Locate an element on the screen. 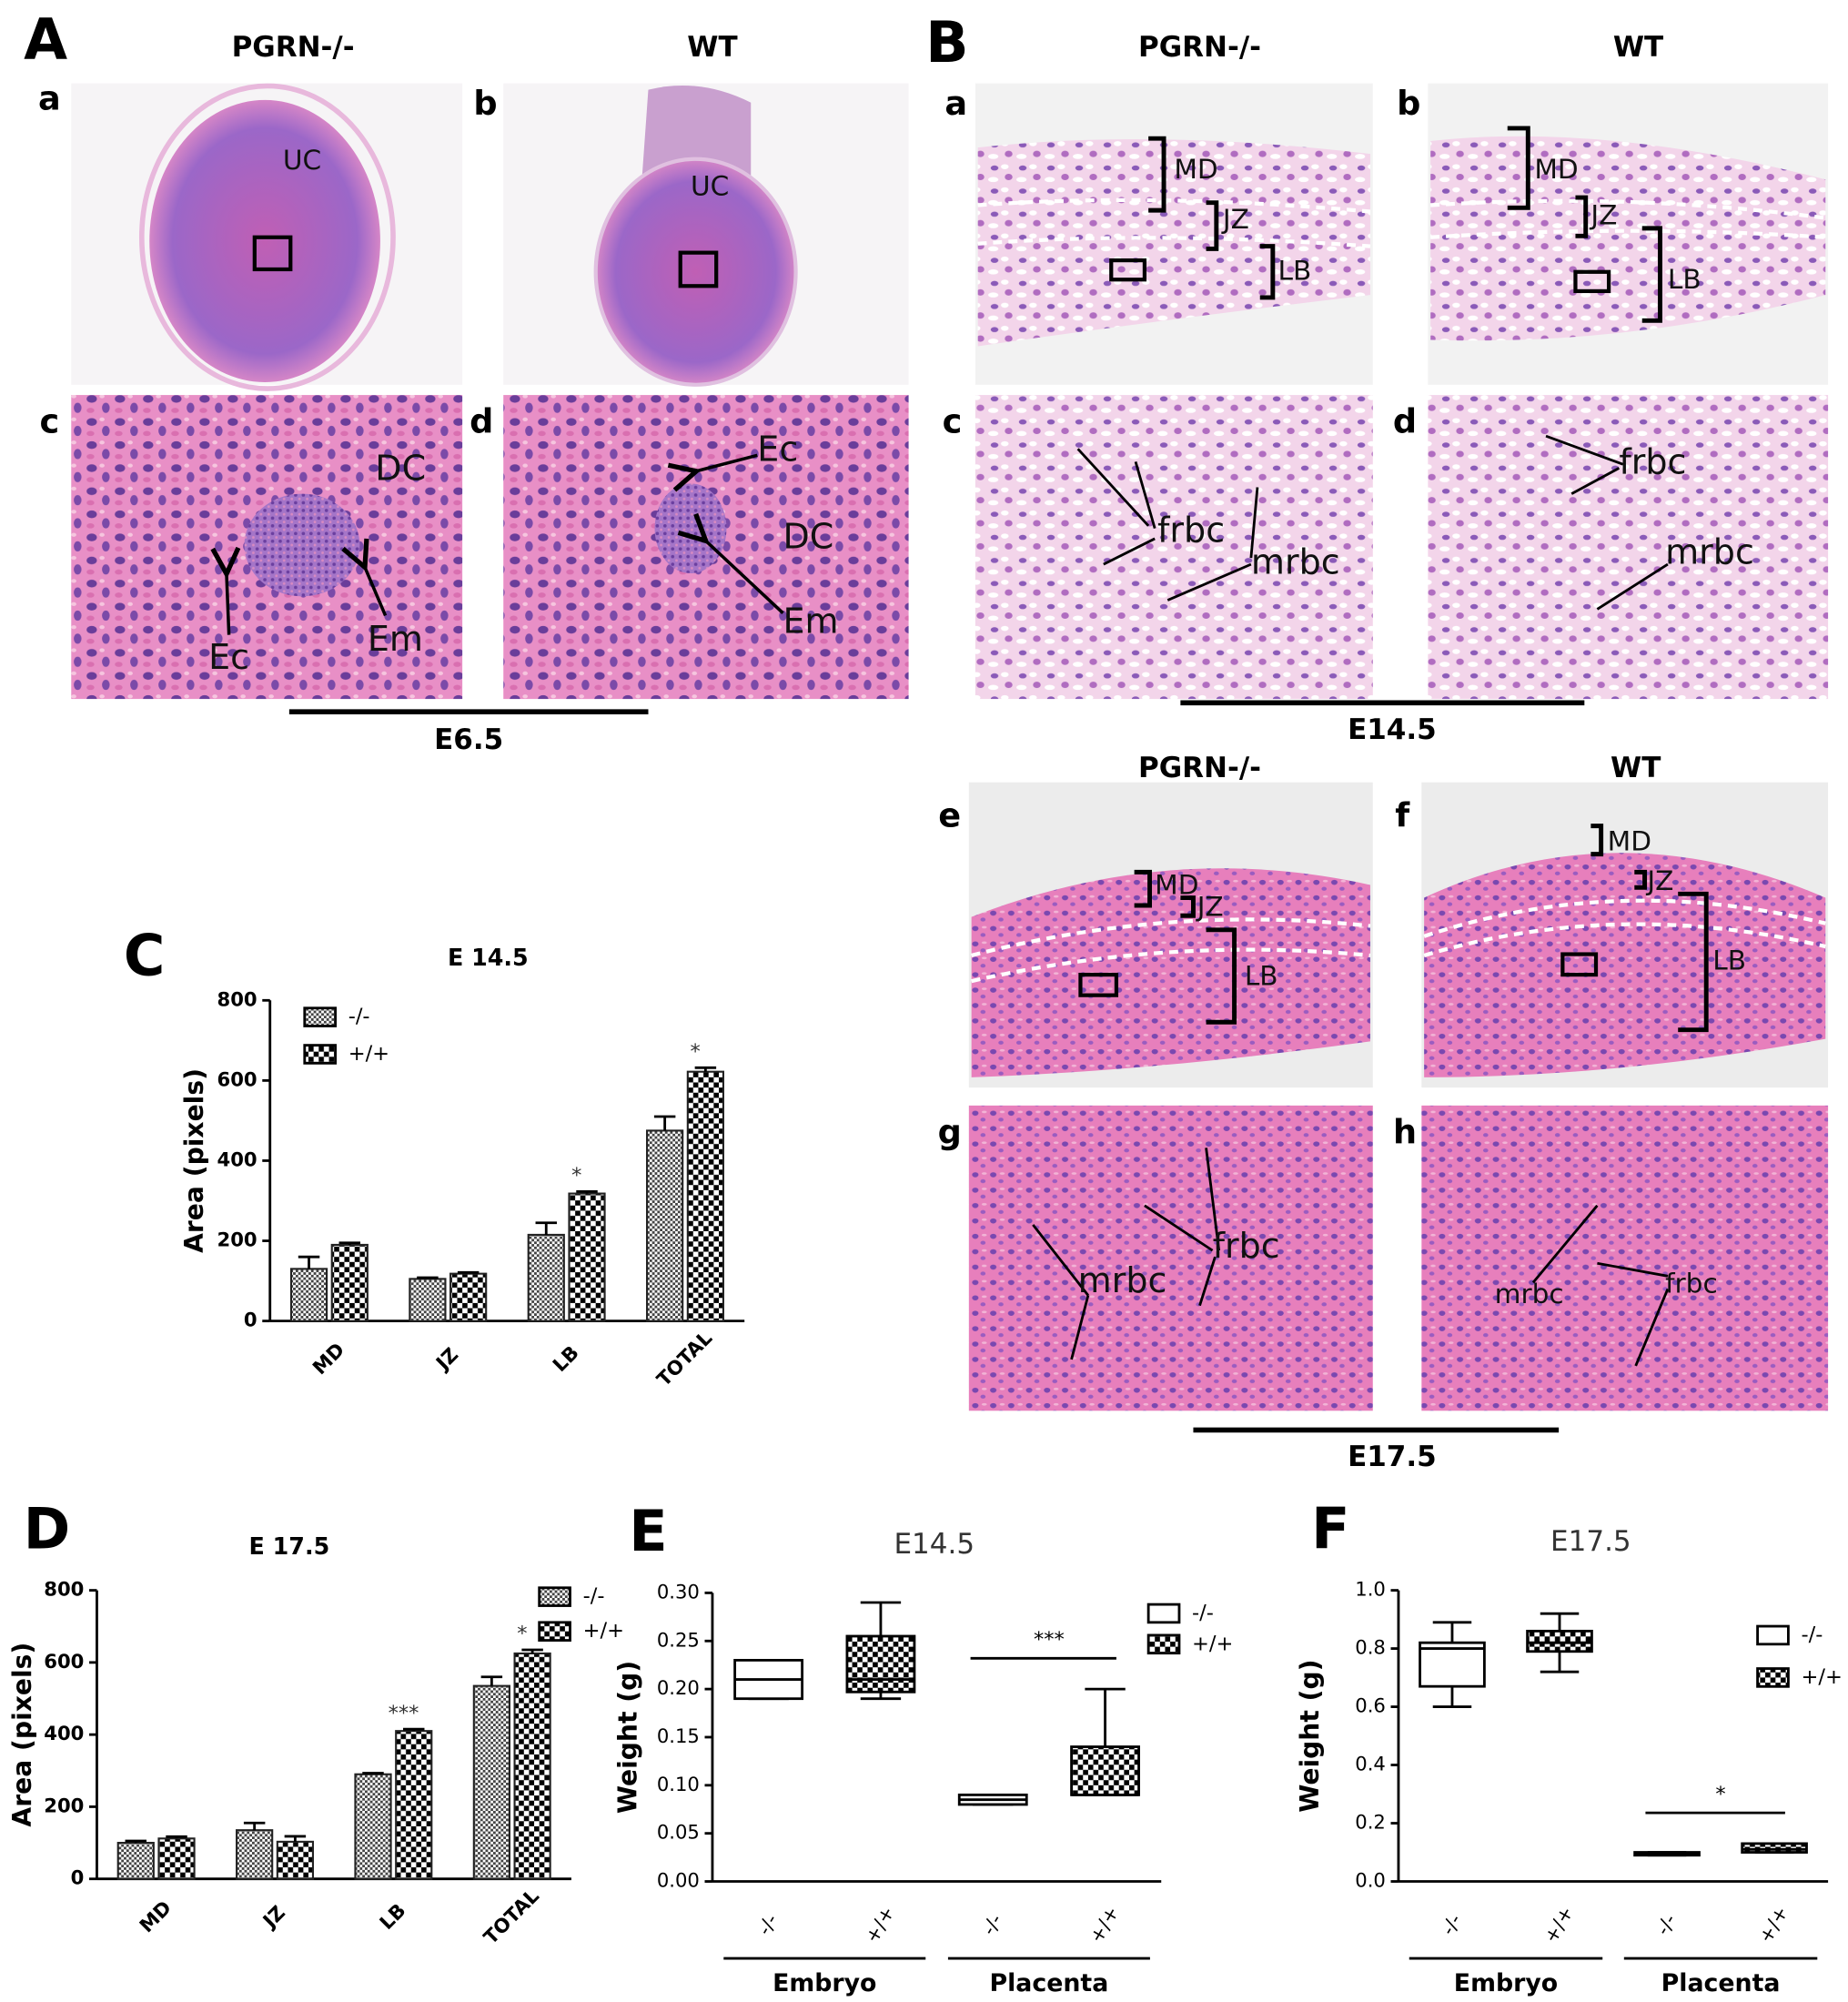 This screenshot has height=2002, width=1848. x-tick-label: MD is located at coordinates (155, 1916).